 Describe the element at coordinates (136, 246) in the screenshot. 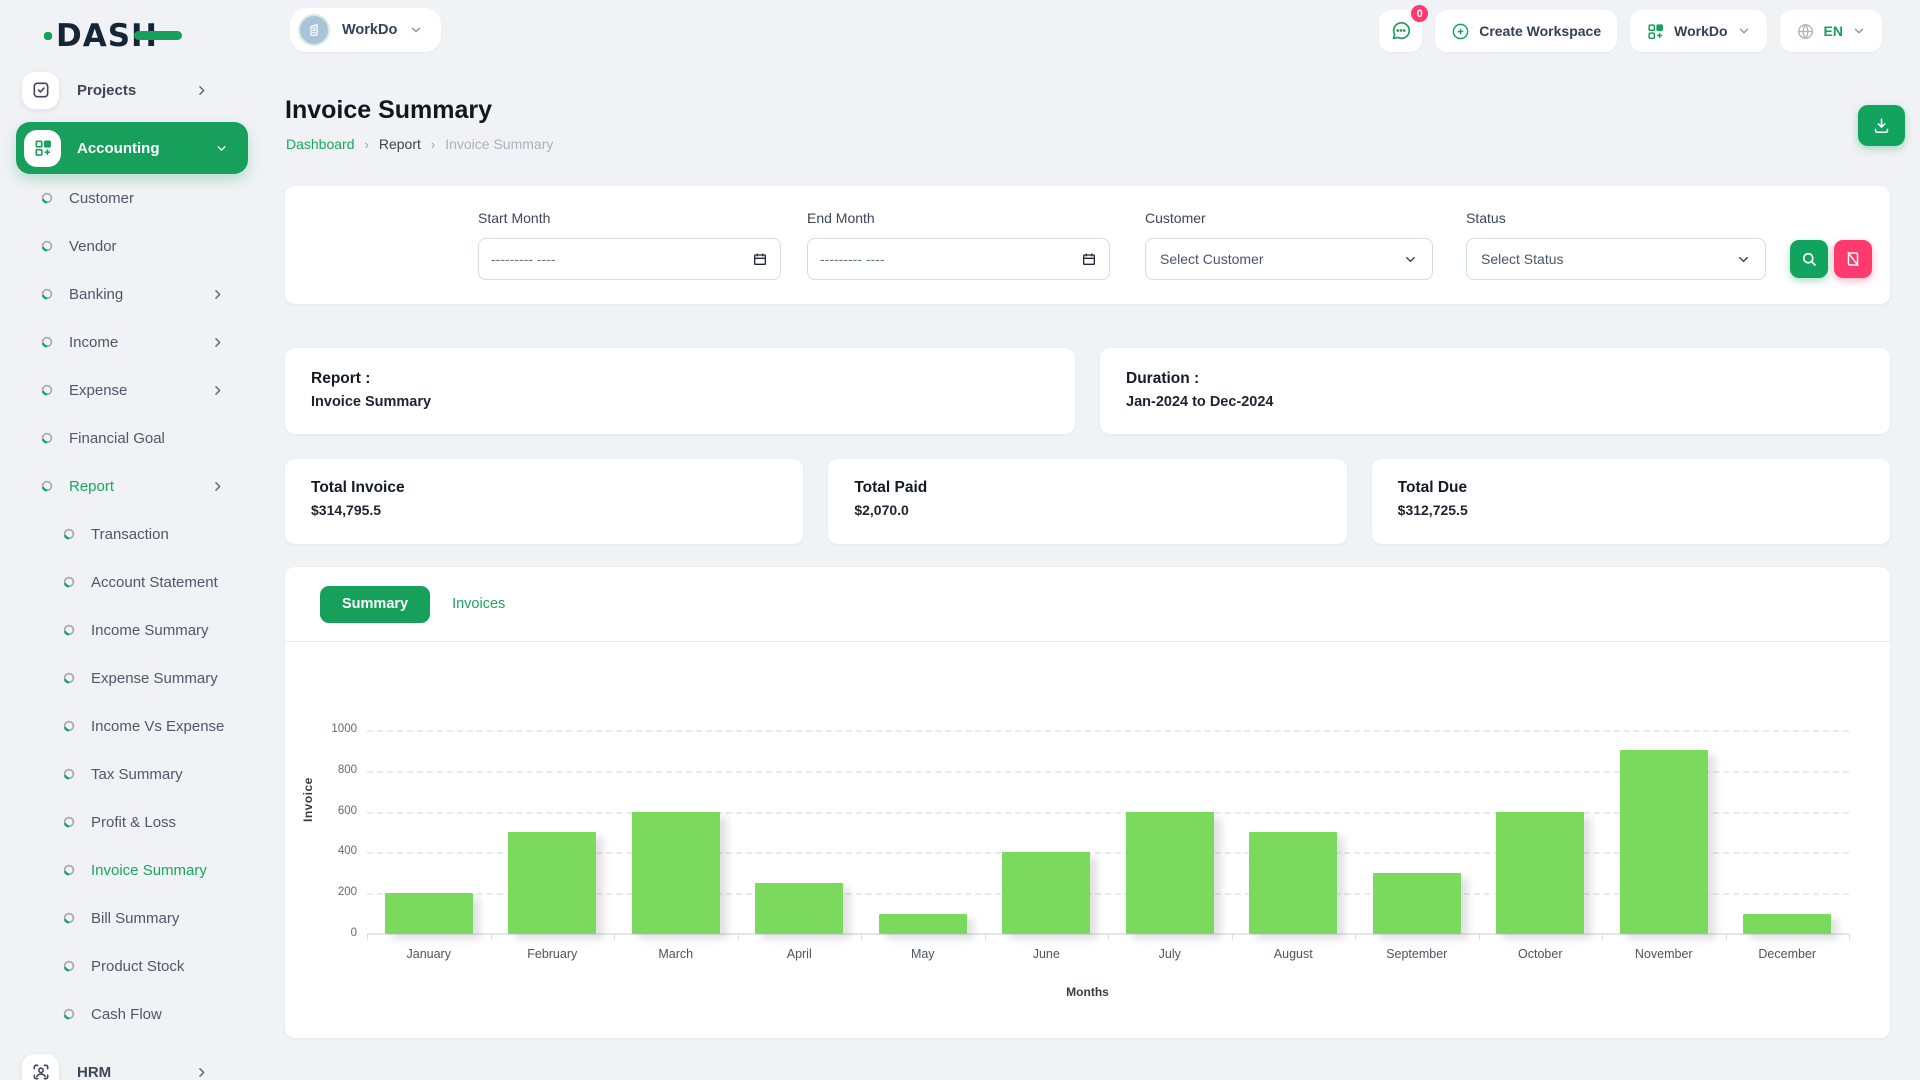

I see `sidebar-item-vendor: Vendor` at that location.